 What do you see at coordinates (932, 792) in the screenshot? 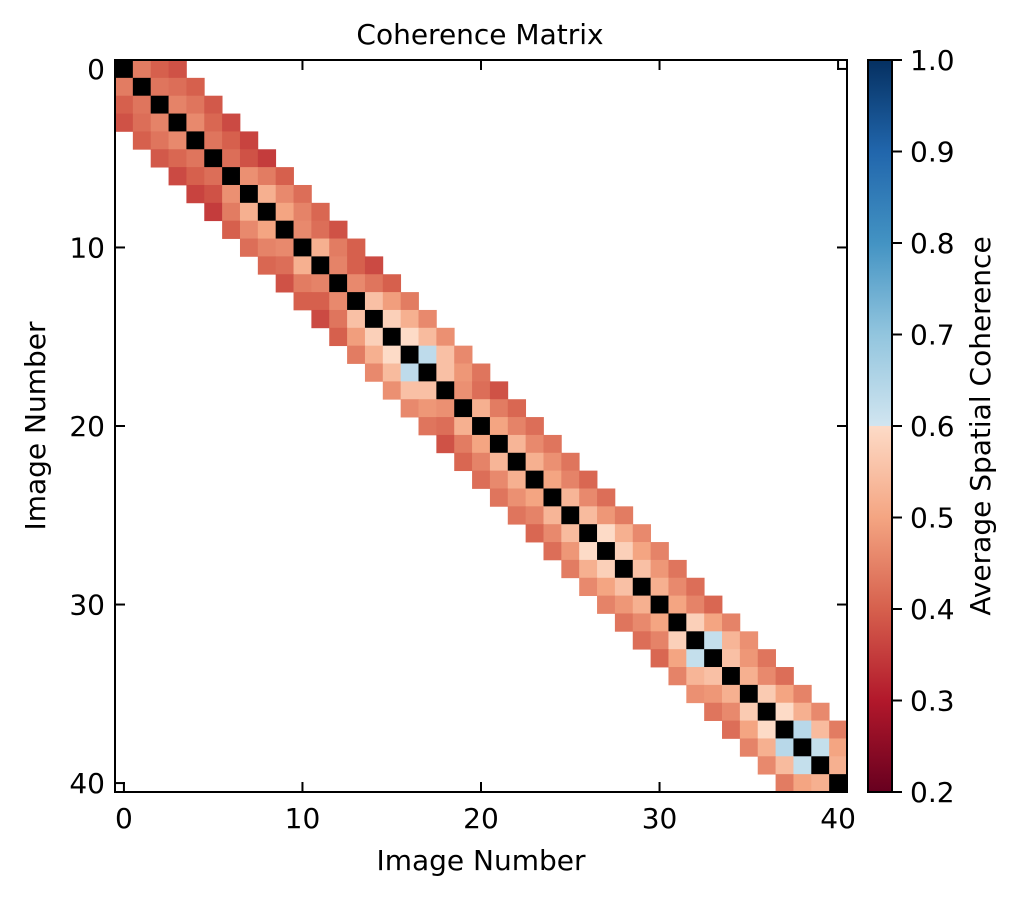
I see `colorbar-tick-label: 0.2` at bounding box center [932, 792].